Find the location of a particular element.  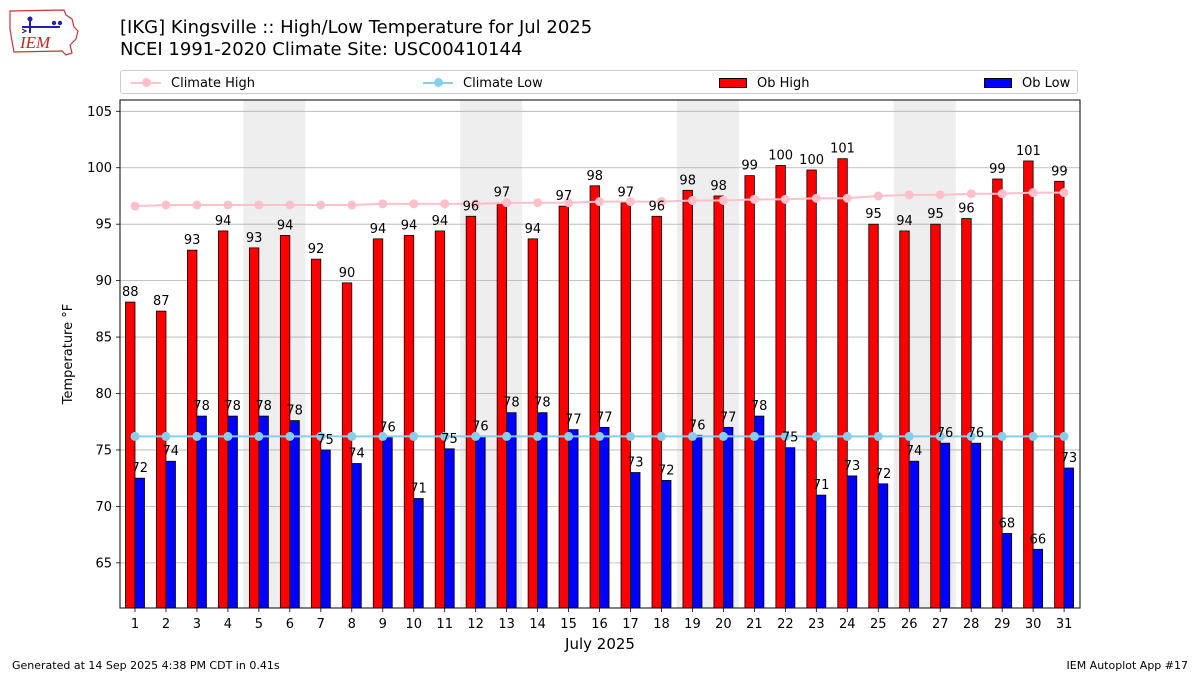

y-tick-label: 65 is located at coordinates (103, 563).